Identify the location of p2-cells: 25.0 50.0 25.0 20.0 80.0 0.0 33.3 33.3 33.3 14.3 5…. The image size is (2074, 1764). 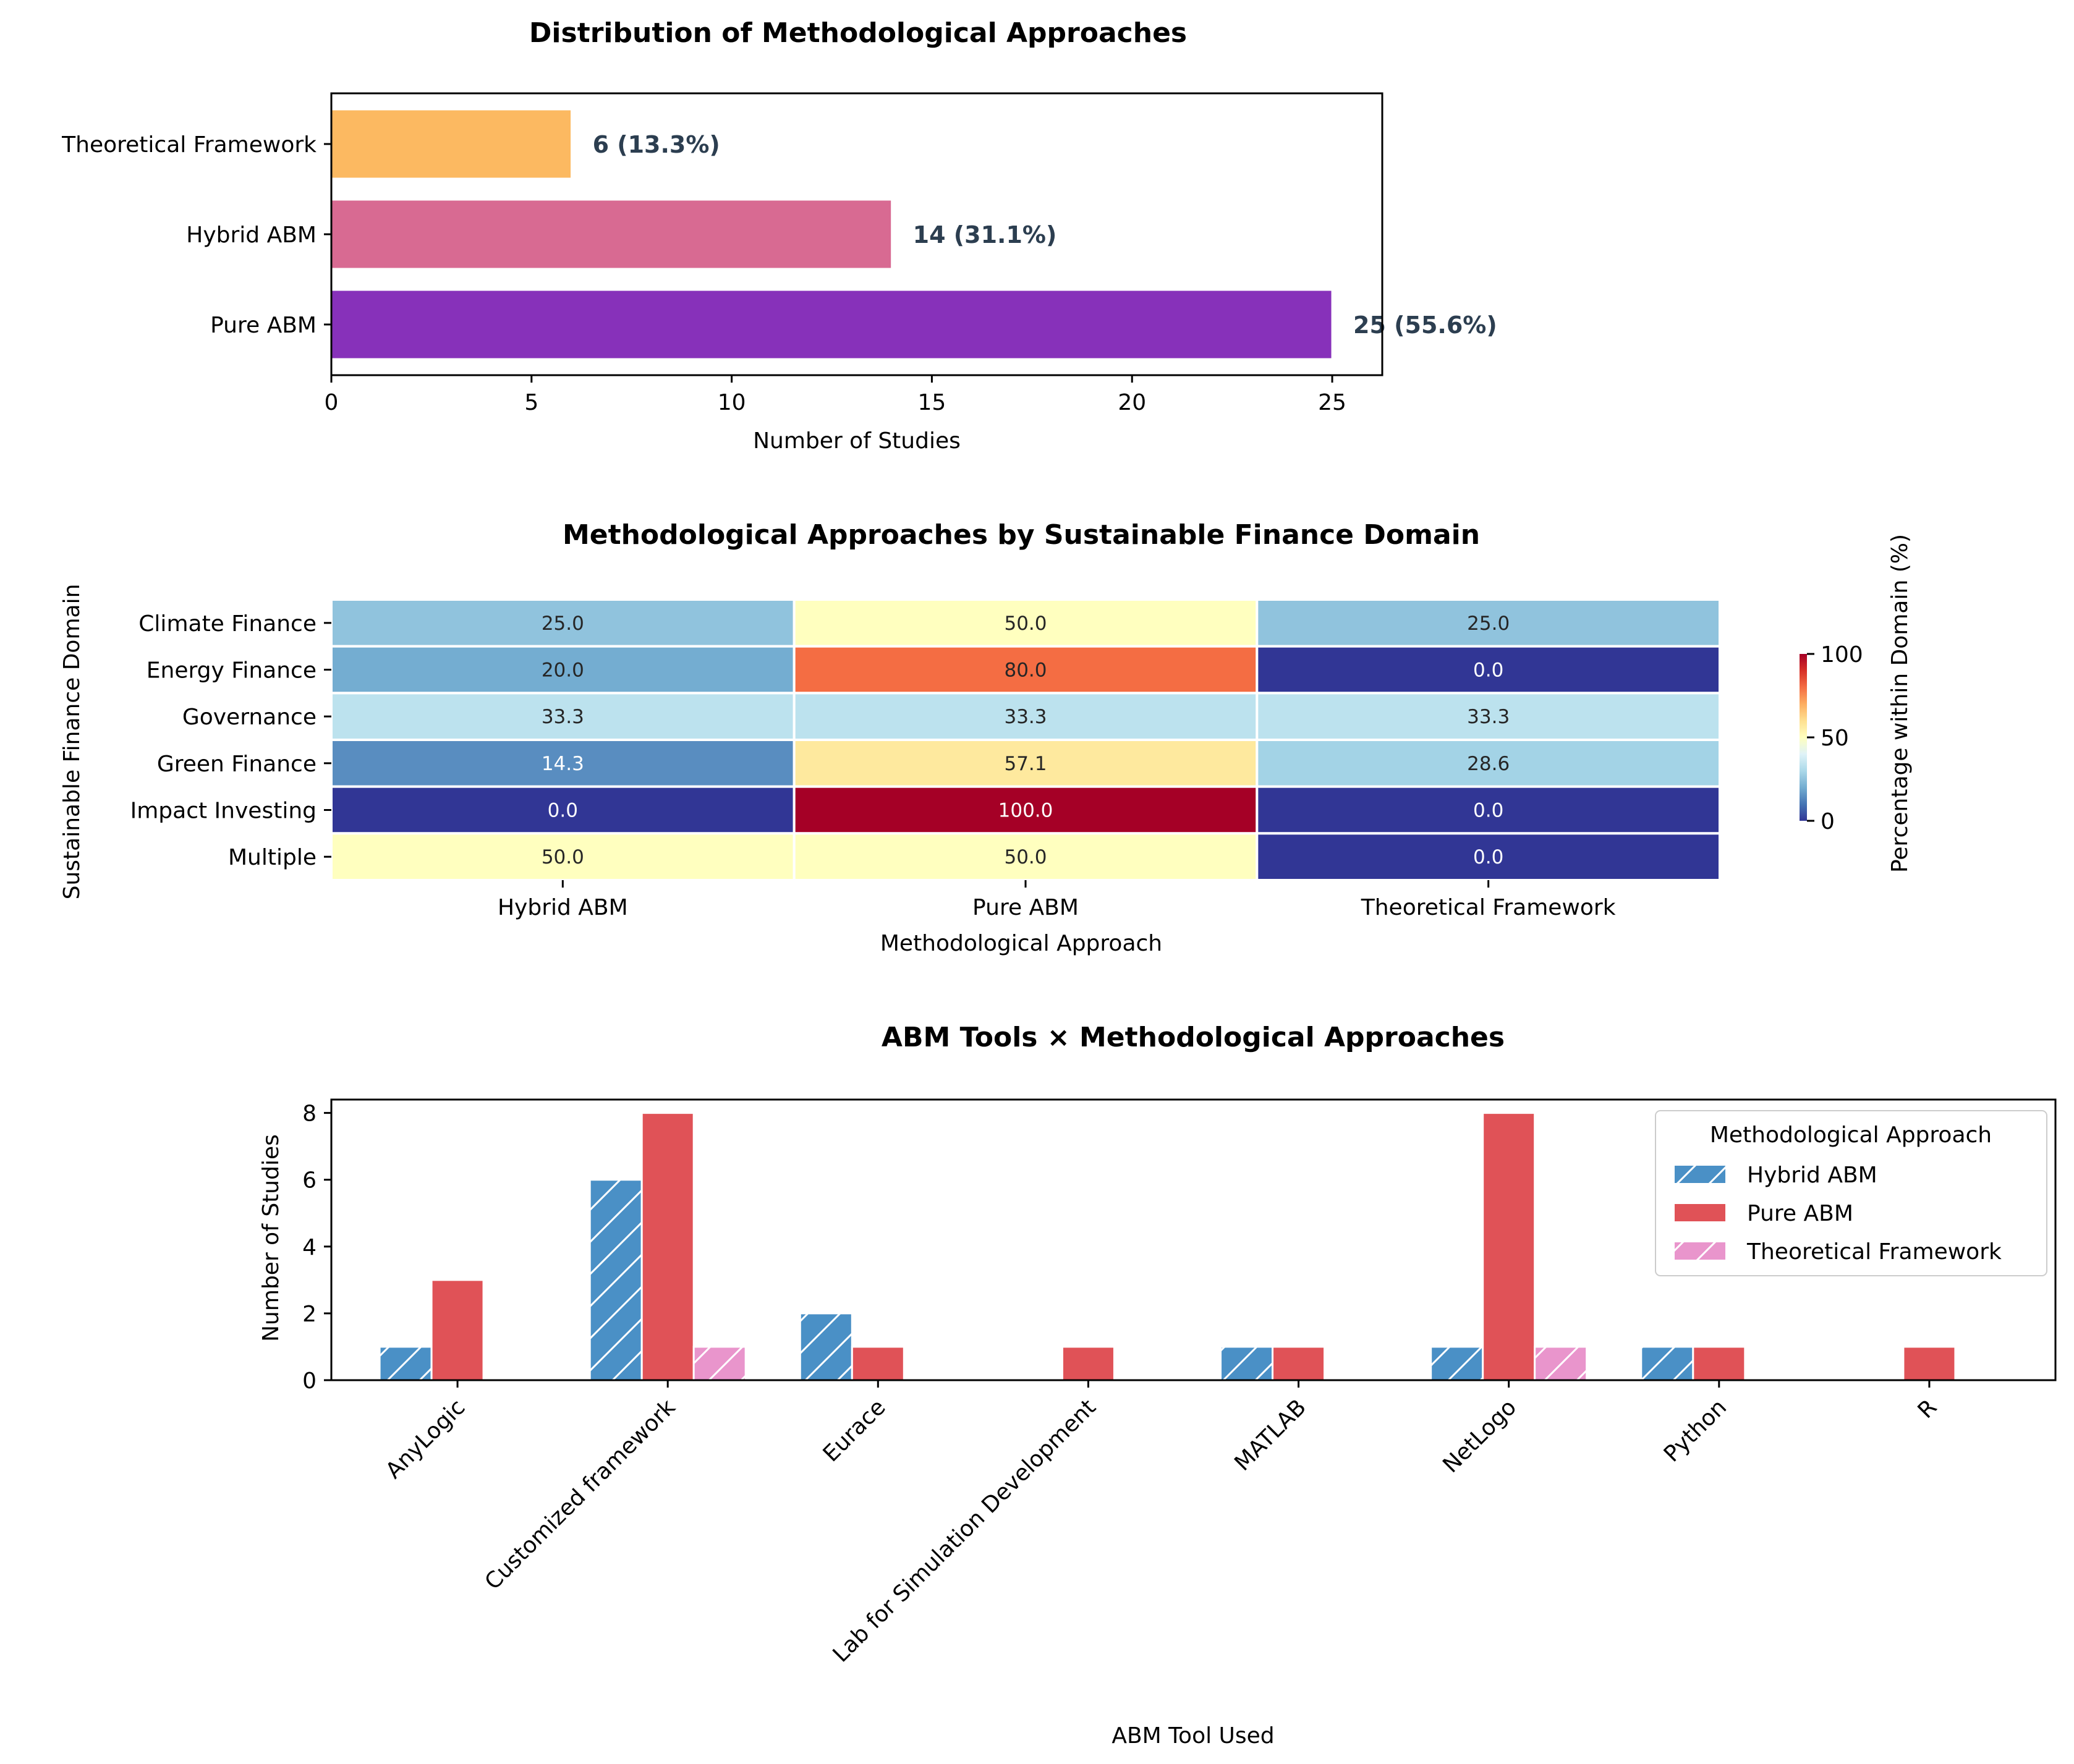
(1026, 740).